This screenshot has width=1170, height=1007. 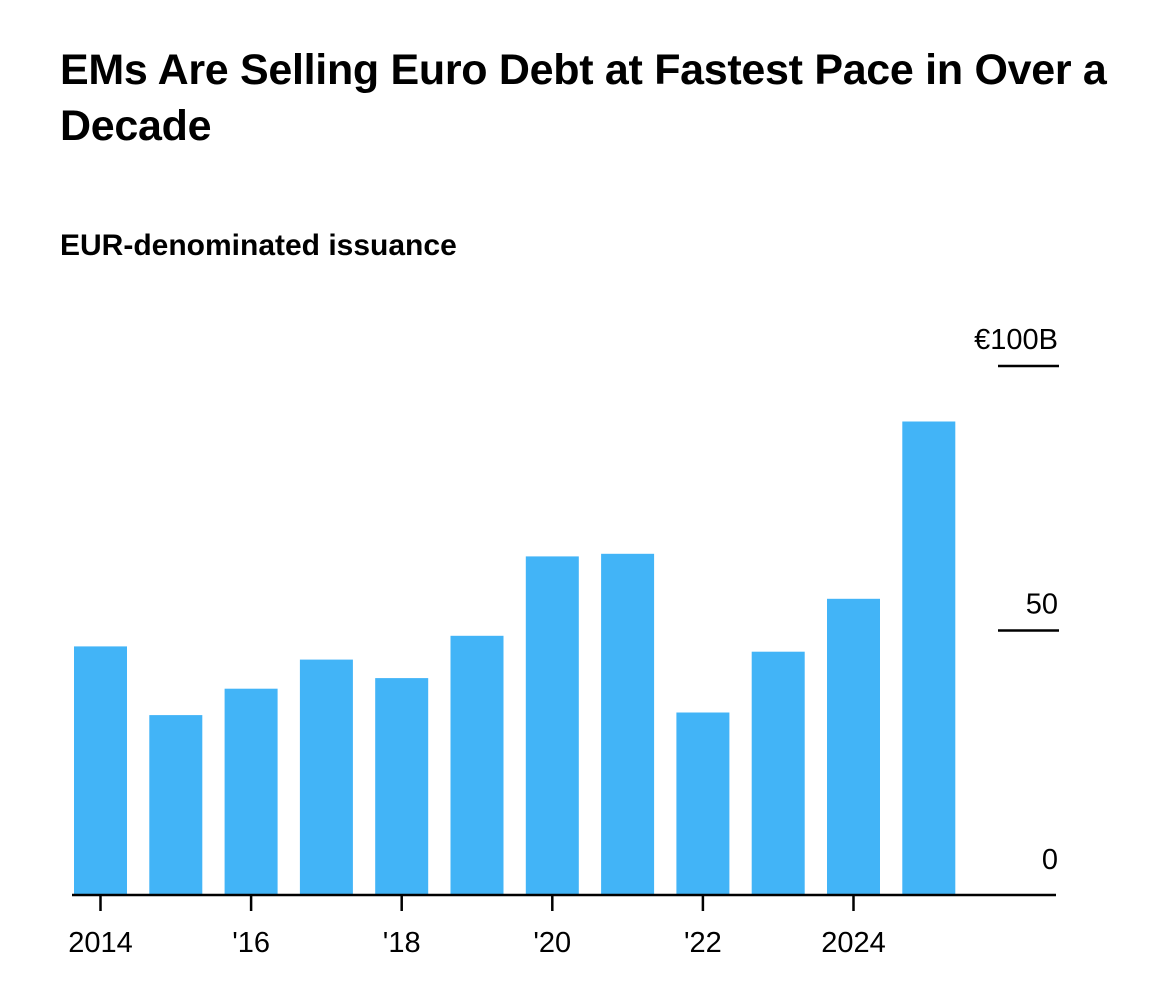 I want to click on bar-2018, so click(x=402, y=786).